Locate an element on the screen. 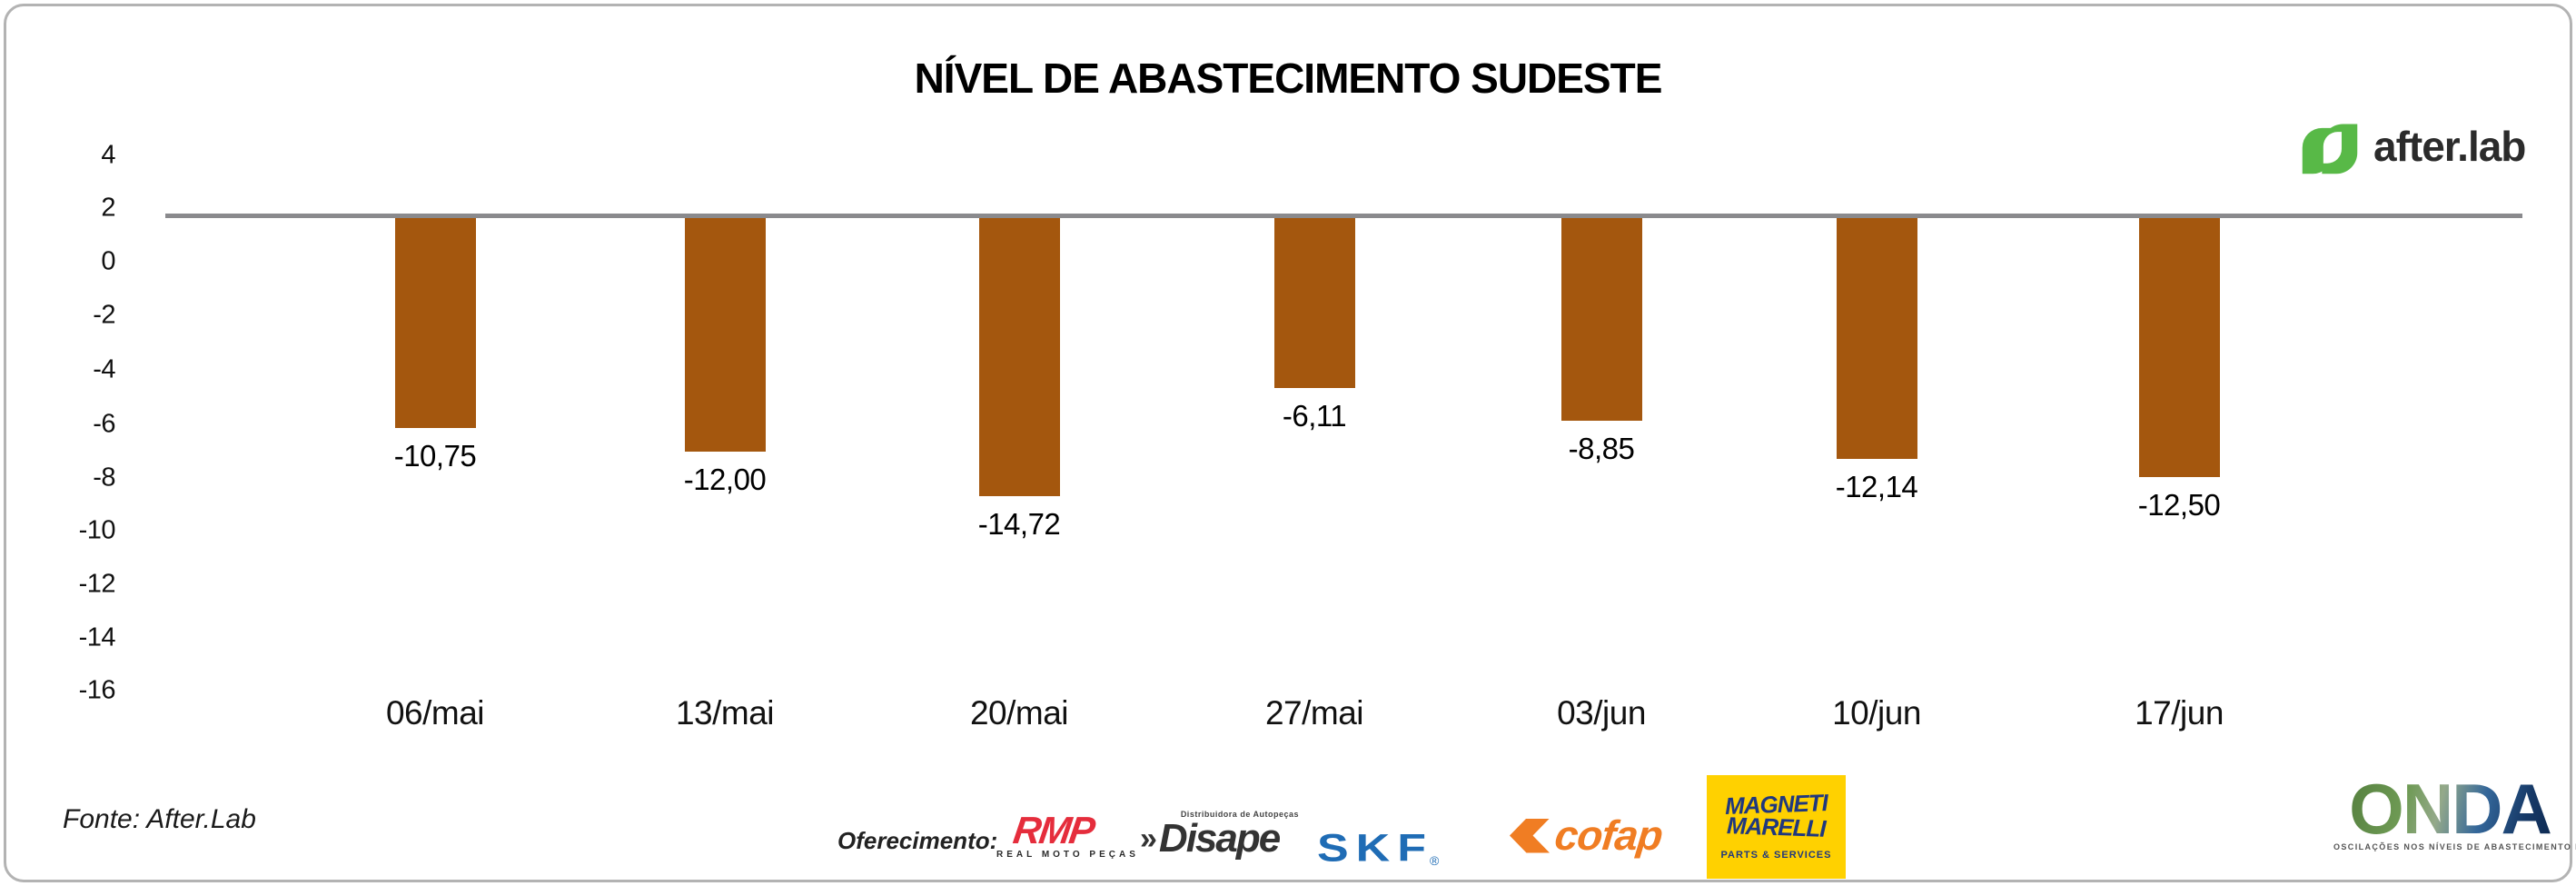 Image resolution: width=2576 pixels, height=886 pixels. onda-wordmark: ONDA is located at coordinates (2450, 809).